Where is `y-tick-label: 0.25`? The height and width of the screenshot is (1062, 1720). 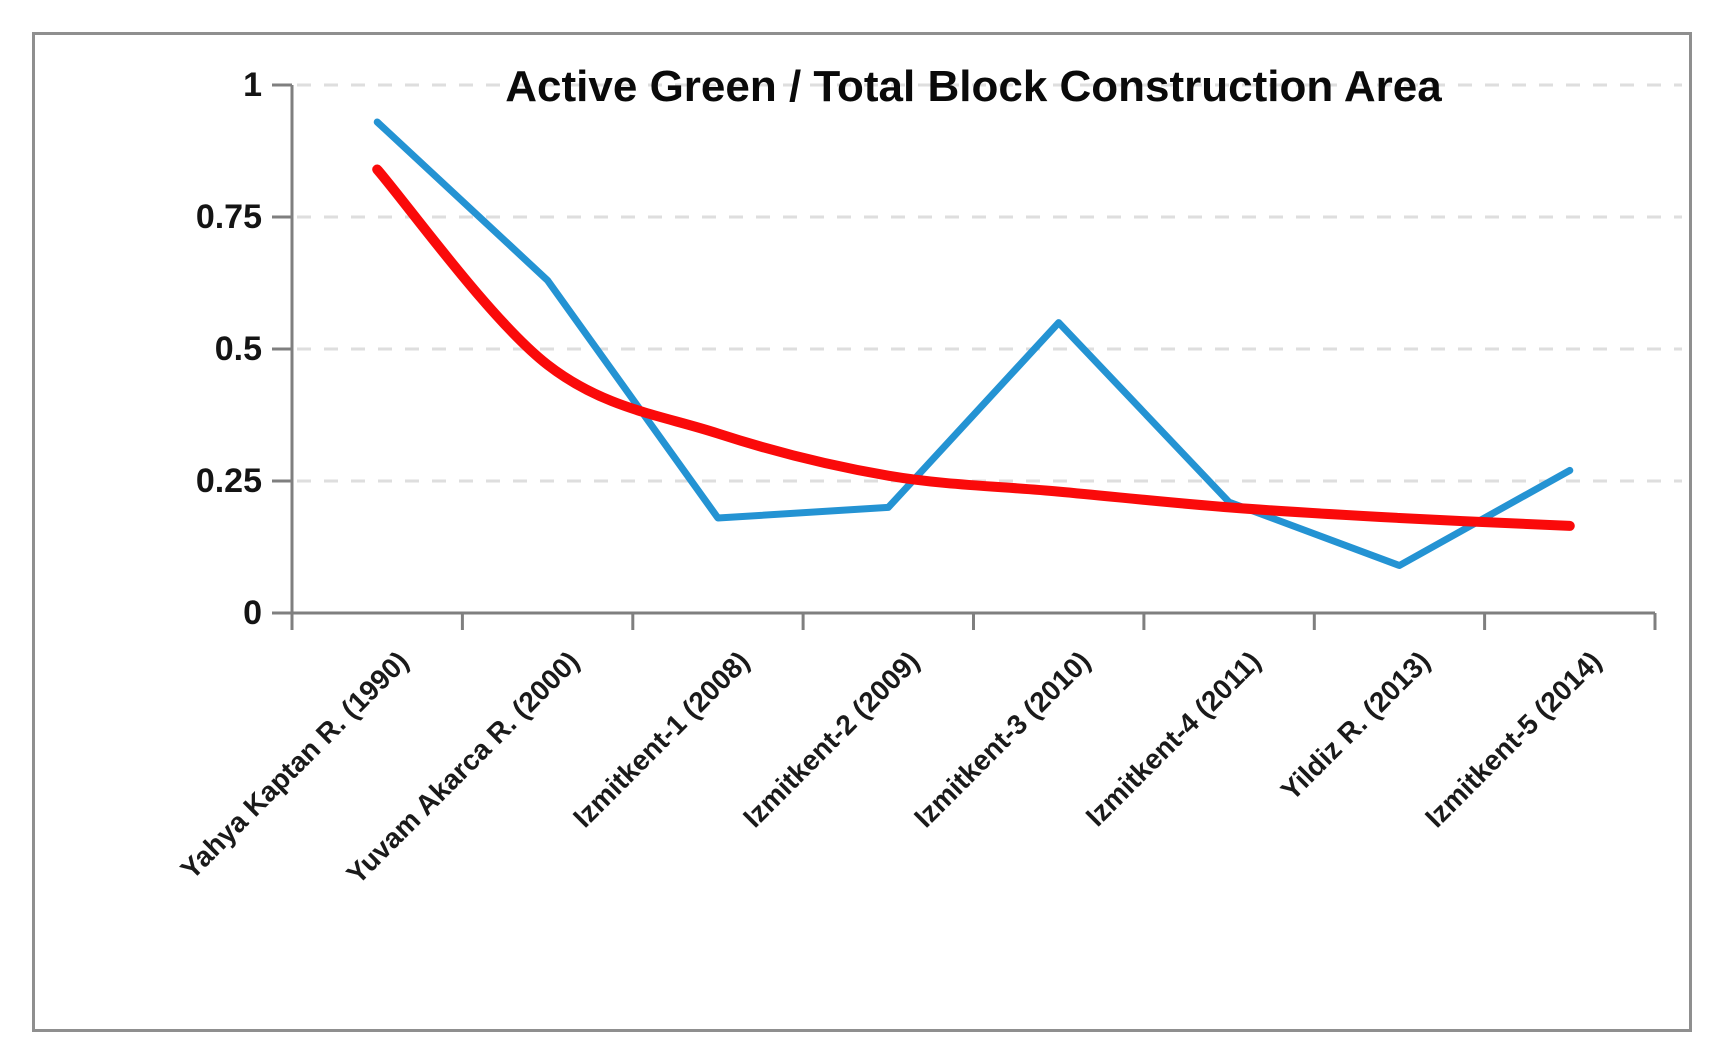
y-tick-label: 0.25 is located at coordinates (228, 481).